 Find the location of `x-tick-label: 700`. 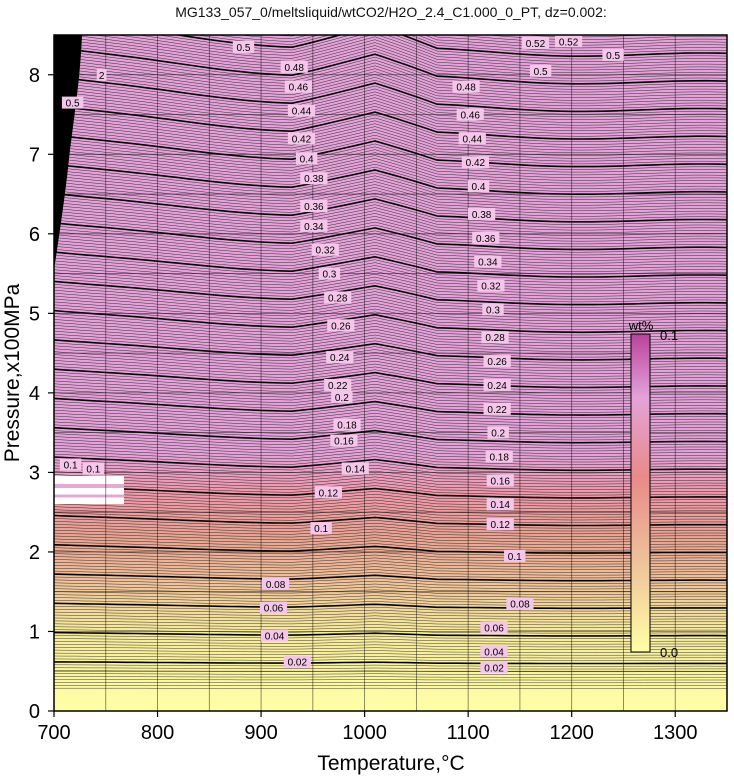

x-tick-label: 700 is located at coordinates (53, 733).